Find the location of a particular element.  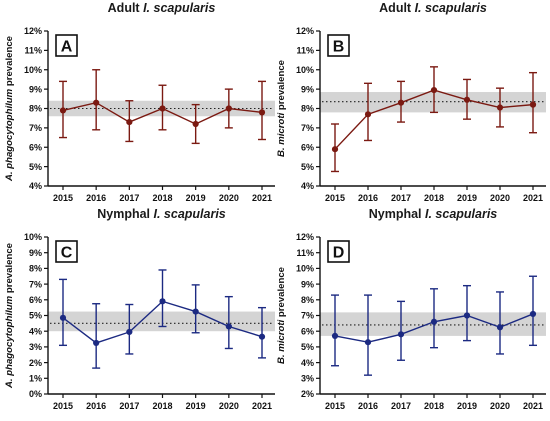

y-axis-label: B. microti prevalence is located at coordinates (281, 315).